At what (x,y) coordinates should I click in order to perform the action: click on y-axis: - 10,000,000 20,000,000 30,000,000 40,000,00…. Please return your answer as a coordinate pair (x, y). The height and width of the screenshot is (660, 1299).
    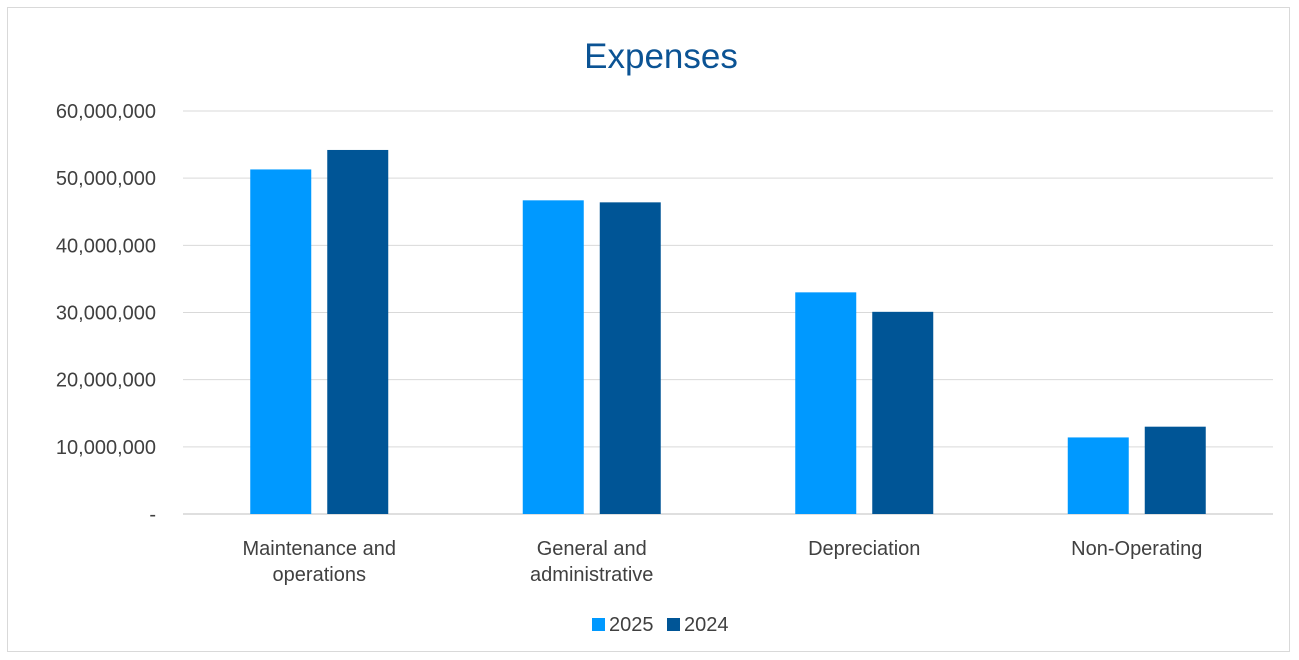
    Looking at the image, I should click on (106, 313).